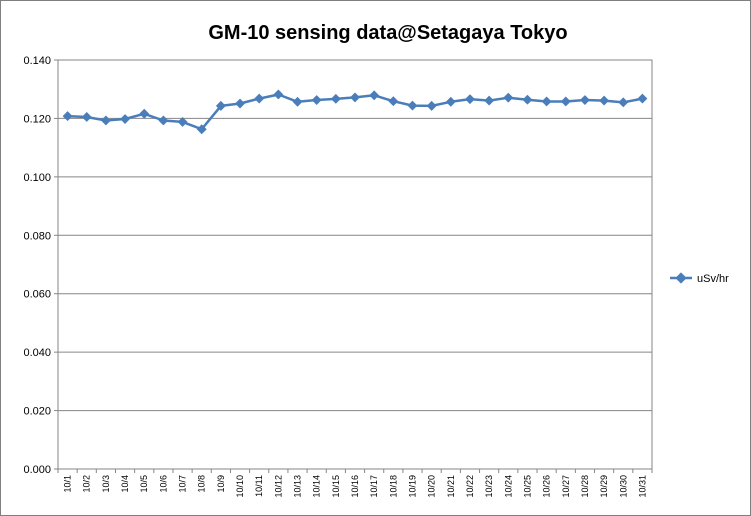 Image resolution: width=751 pixels, height=516 pixels. Describe the element at coordinates (642, 486) in the screenshot. I see `x-tick-label: 10/31` at that location.